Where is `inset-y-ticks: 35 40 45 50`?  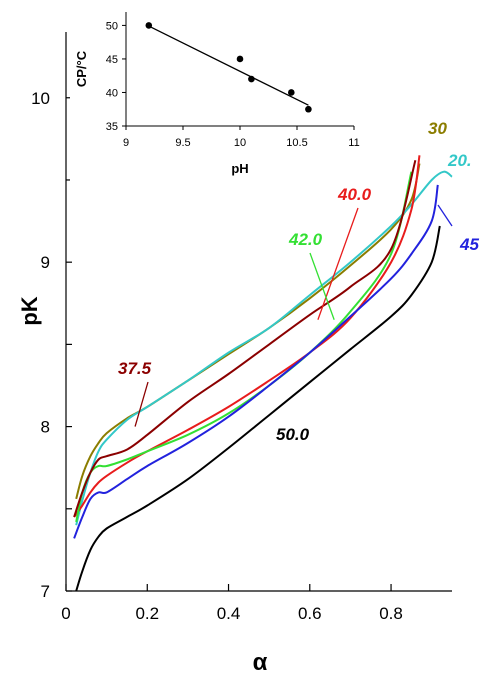 inset-y-ticks: 35 40 45 50 is located at coordinates (116, 76).